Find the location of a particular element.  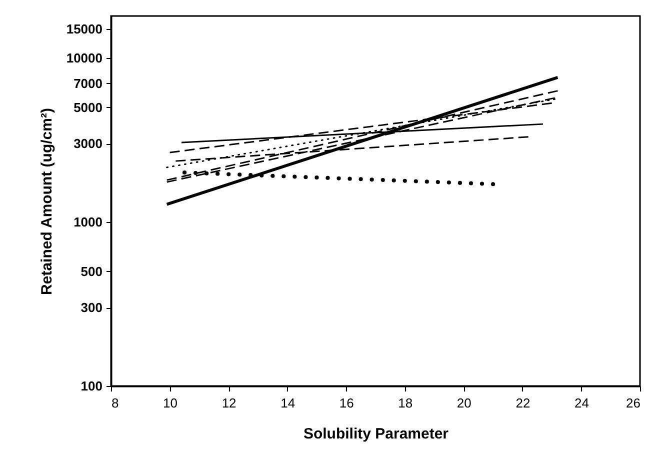

x-tick-label: 14 is located at coordinates (288, 403).